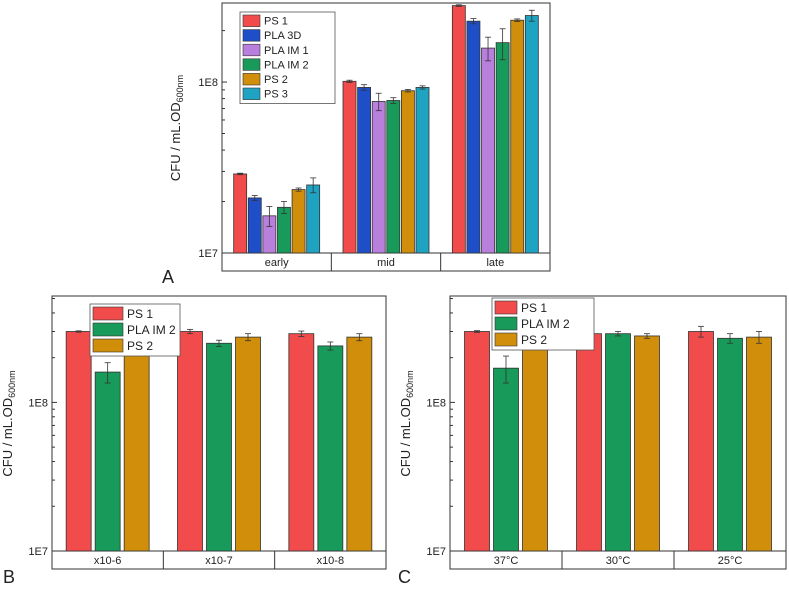 This screenshot has height=589, width=789. What do you see at coordinates (282, 36) in the screenshot?
I see `legend-label: PLA 3D` at bounding box center [282, 36].